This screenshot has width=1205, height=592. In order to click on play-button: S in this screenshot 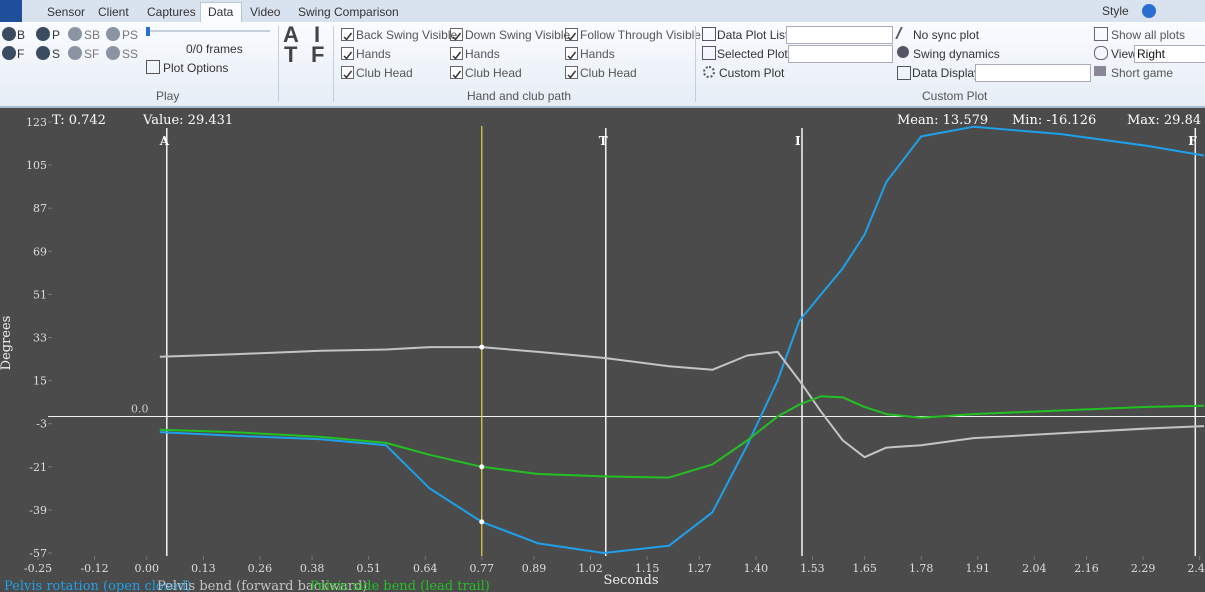, I will do `click(56, 54)`.